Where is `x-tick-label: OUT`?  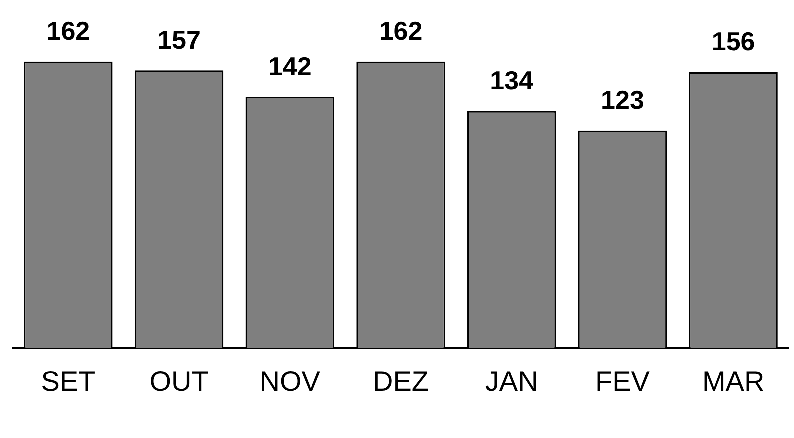
x-tick-label: OUT is located at coordinates (179, 381).